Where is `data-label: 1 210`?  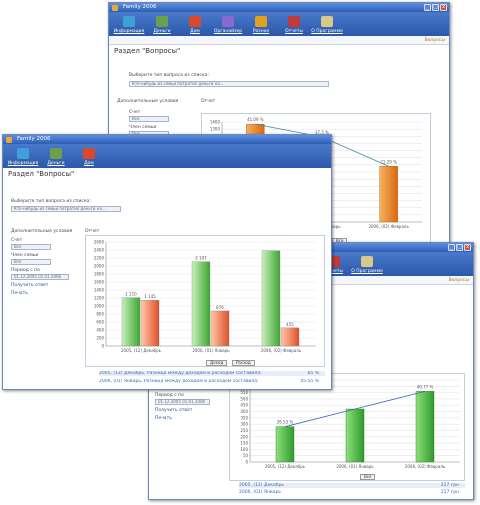 data-label: 1 210 is located at coordinates (131, 294).